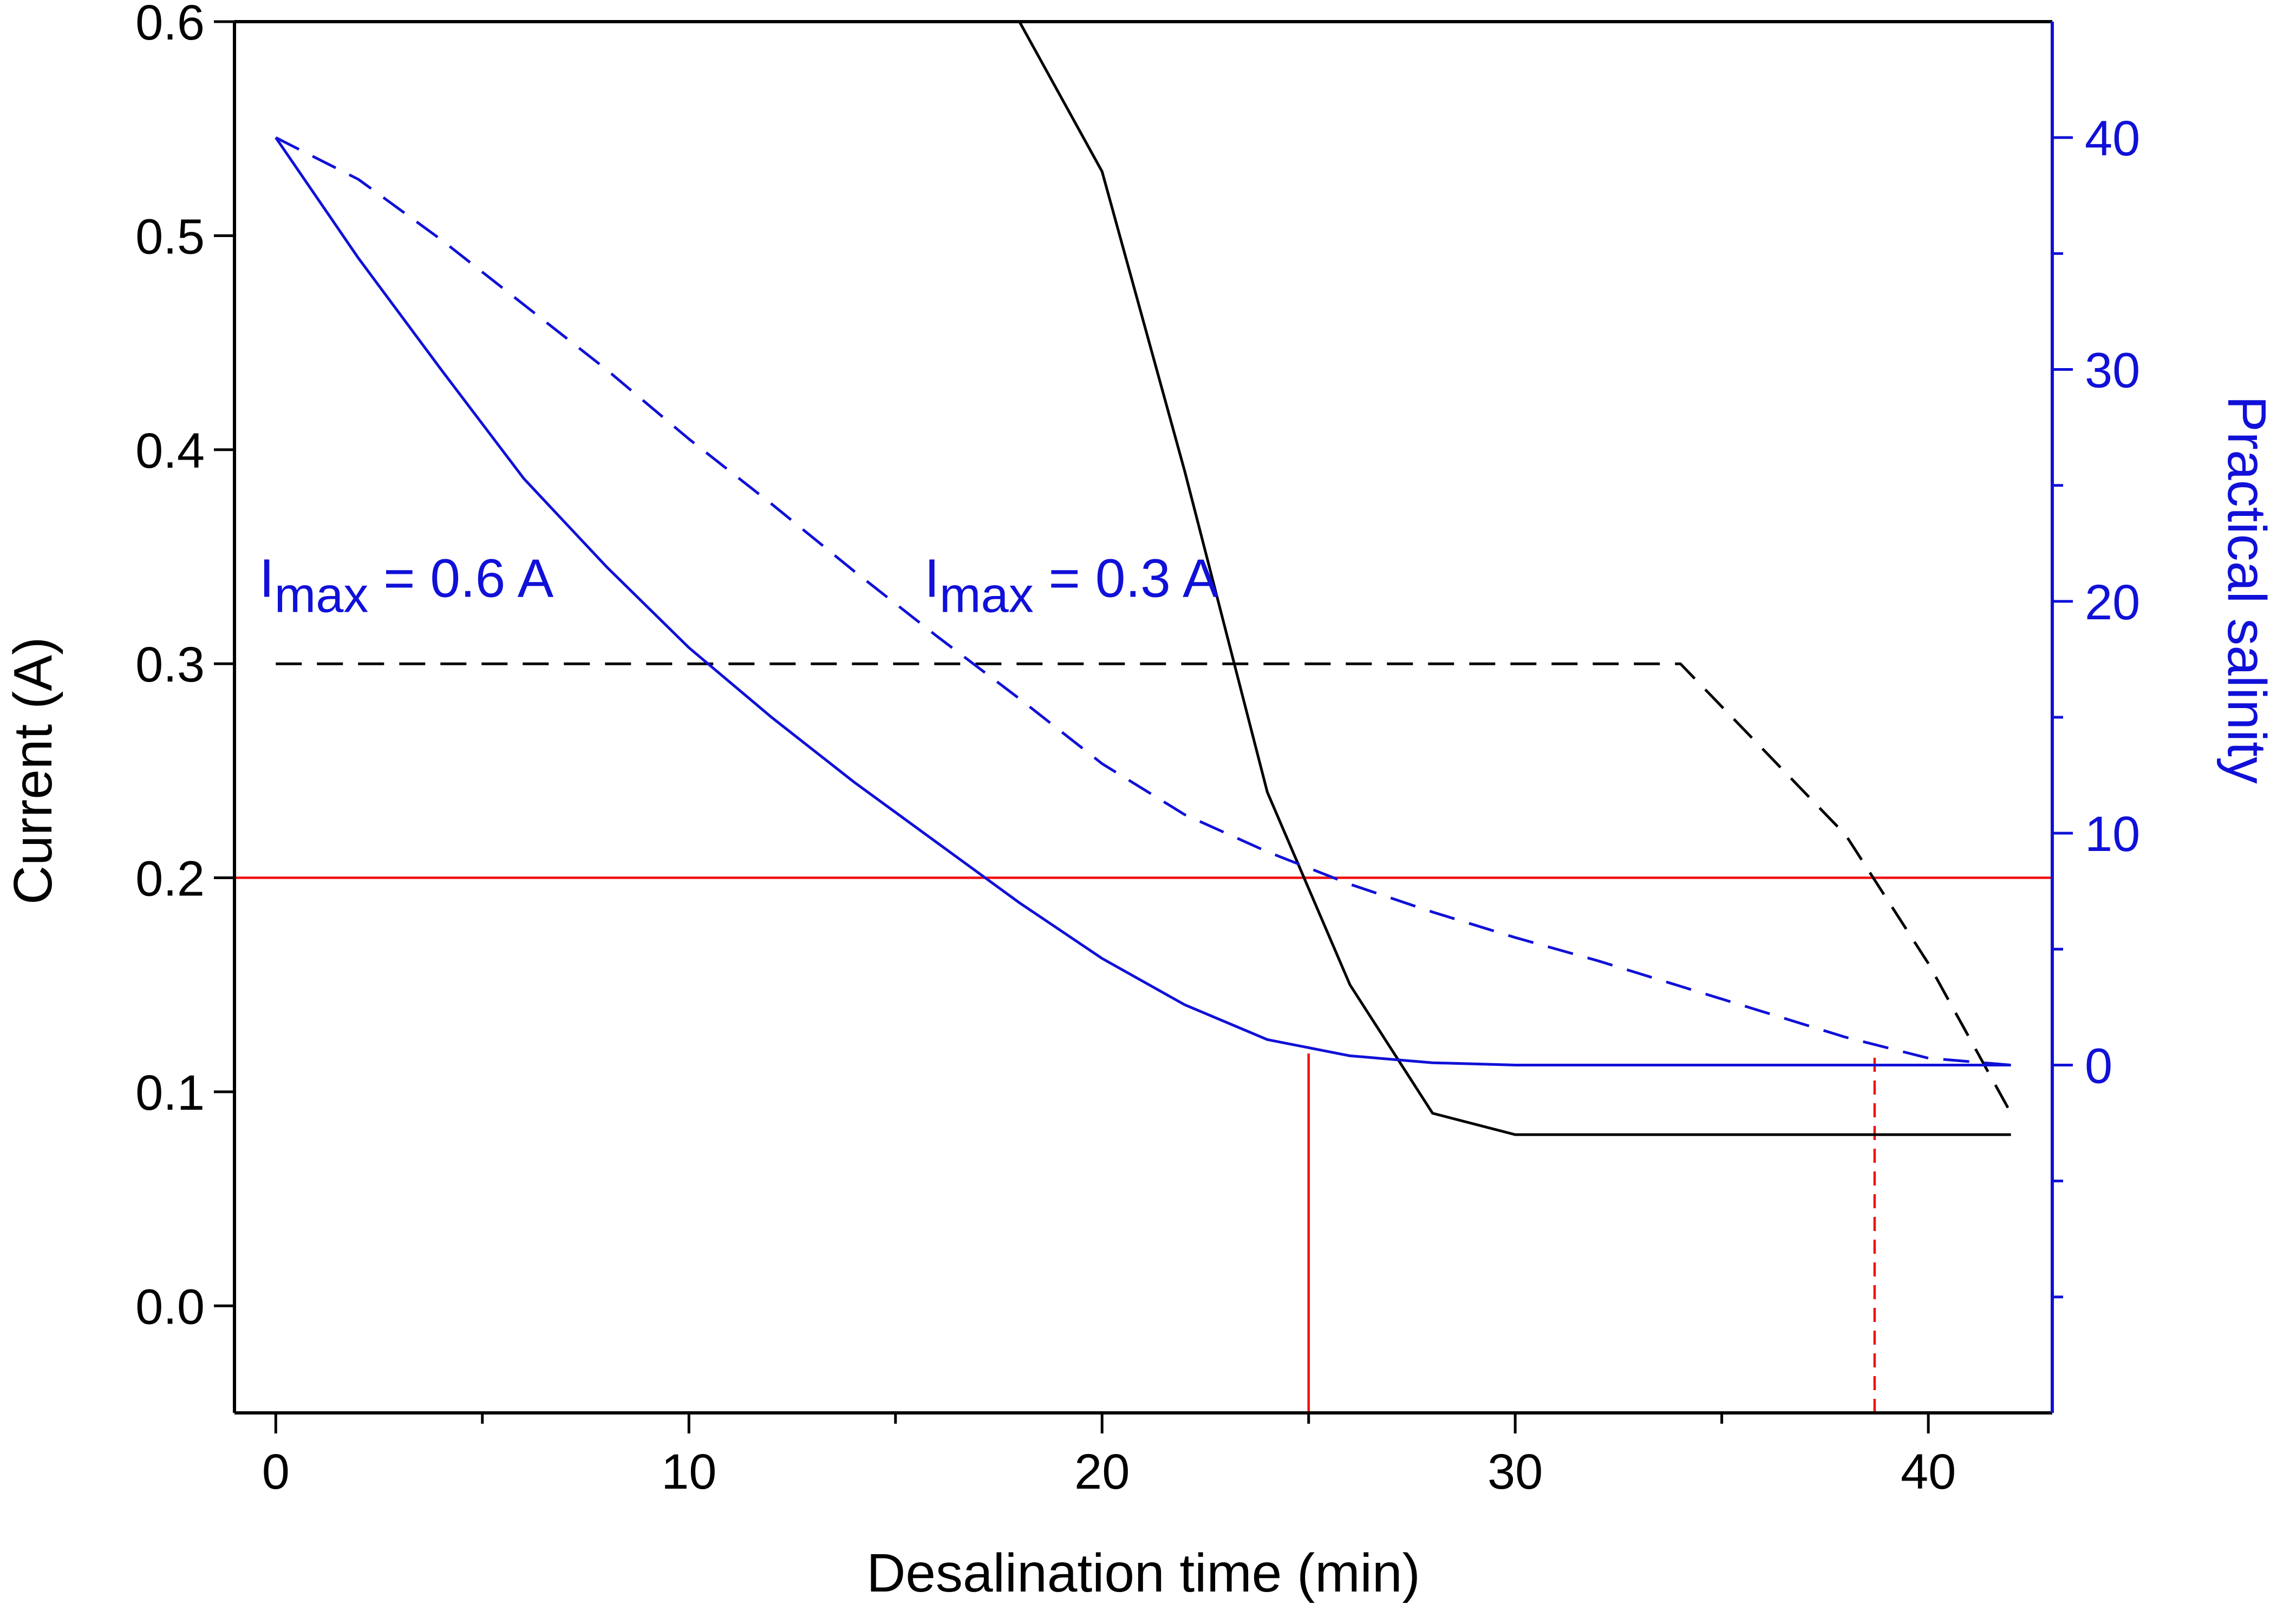 The height and width of the screenshot is (1624, 2277). What do you see at coordinates (460, 578) in the screenshot?
I see `annotation-value: = 0.6 A` at bounding box center [460, 578].